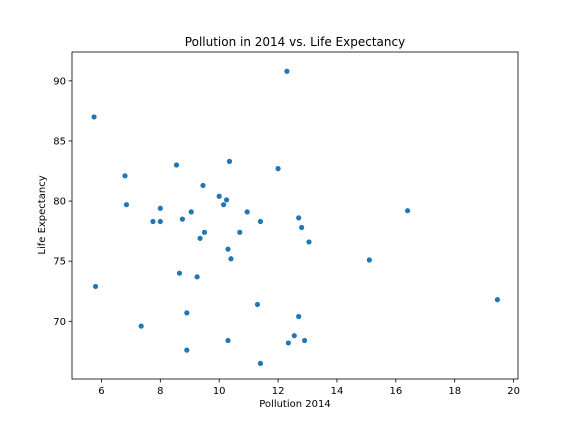 Image resolution: width=576 pixels, height=432 pixels. I want to click on y-tick-label: 70, so click(59, 322).